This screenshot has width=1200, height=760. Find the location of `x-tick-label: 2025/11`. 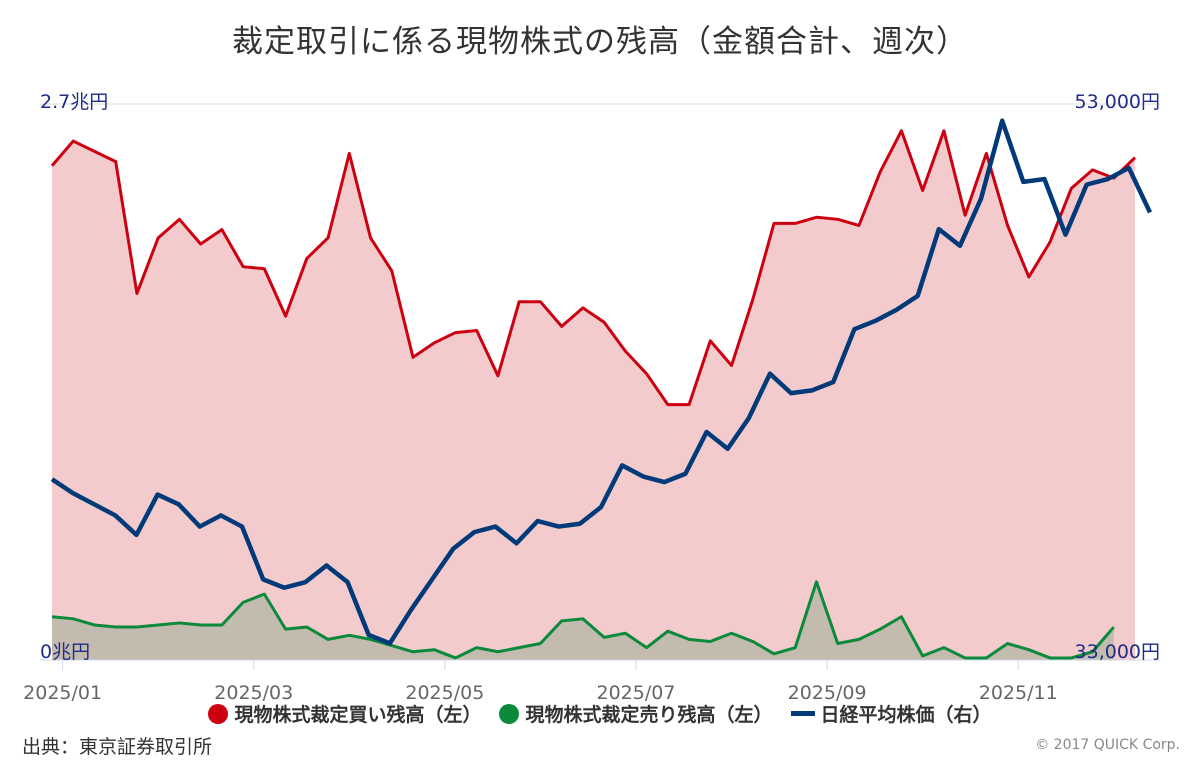

x-tick-label: 2025/11 is located at coordinates (1018, 693).